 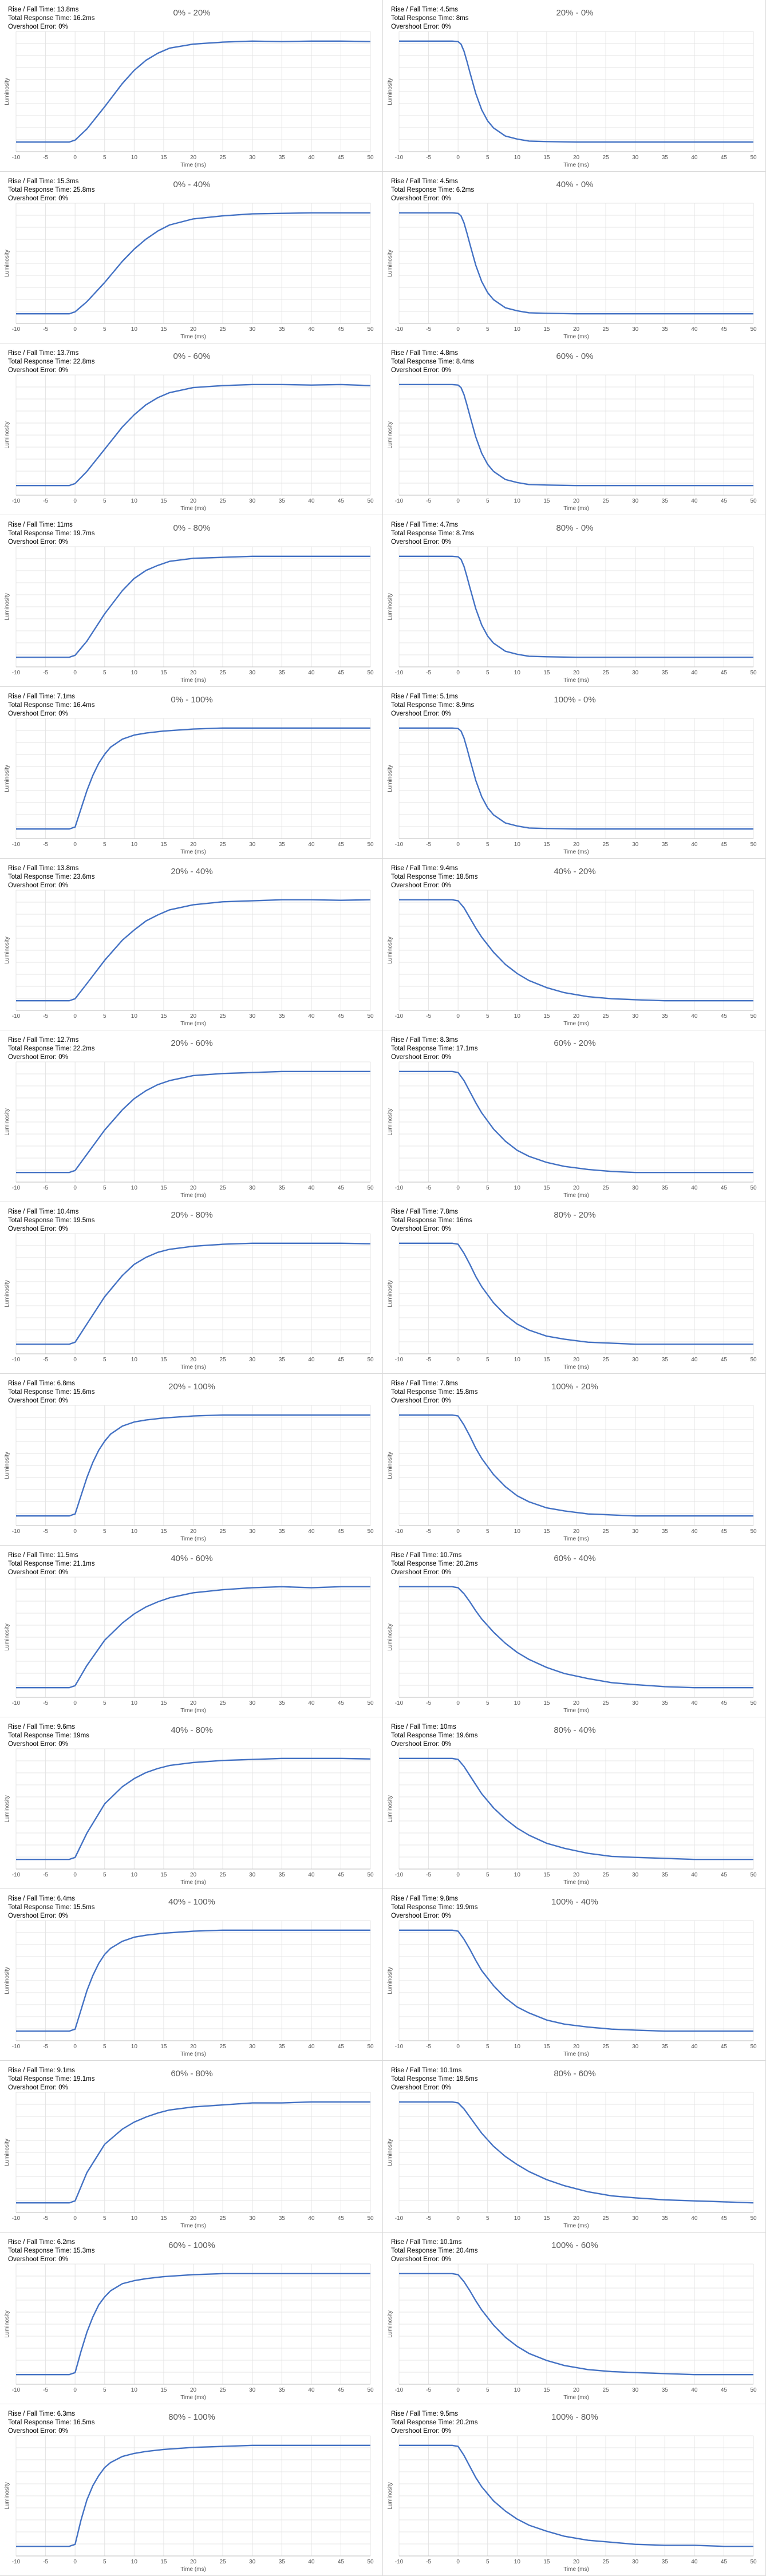 I want to click on measurement-info-line: Rise / Fall Time: 10.7ms, so click(x=426, y=1555).